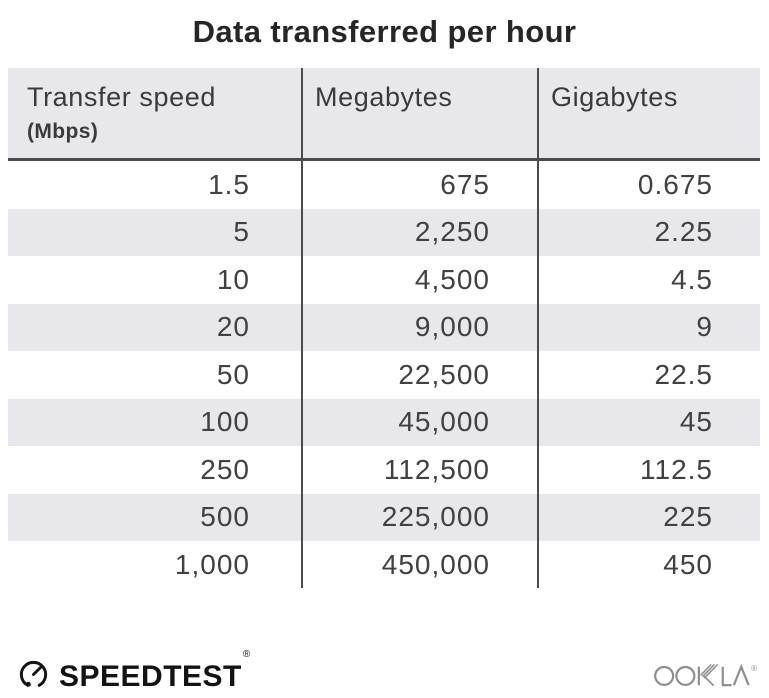  What do you see at coordinates (384, 159) in the screenshot?
I see `header-divider-line` at bounding box center [384, 159].